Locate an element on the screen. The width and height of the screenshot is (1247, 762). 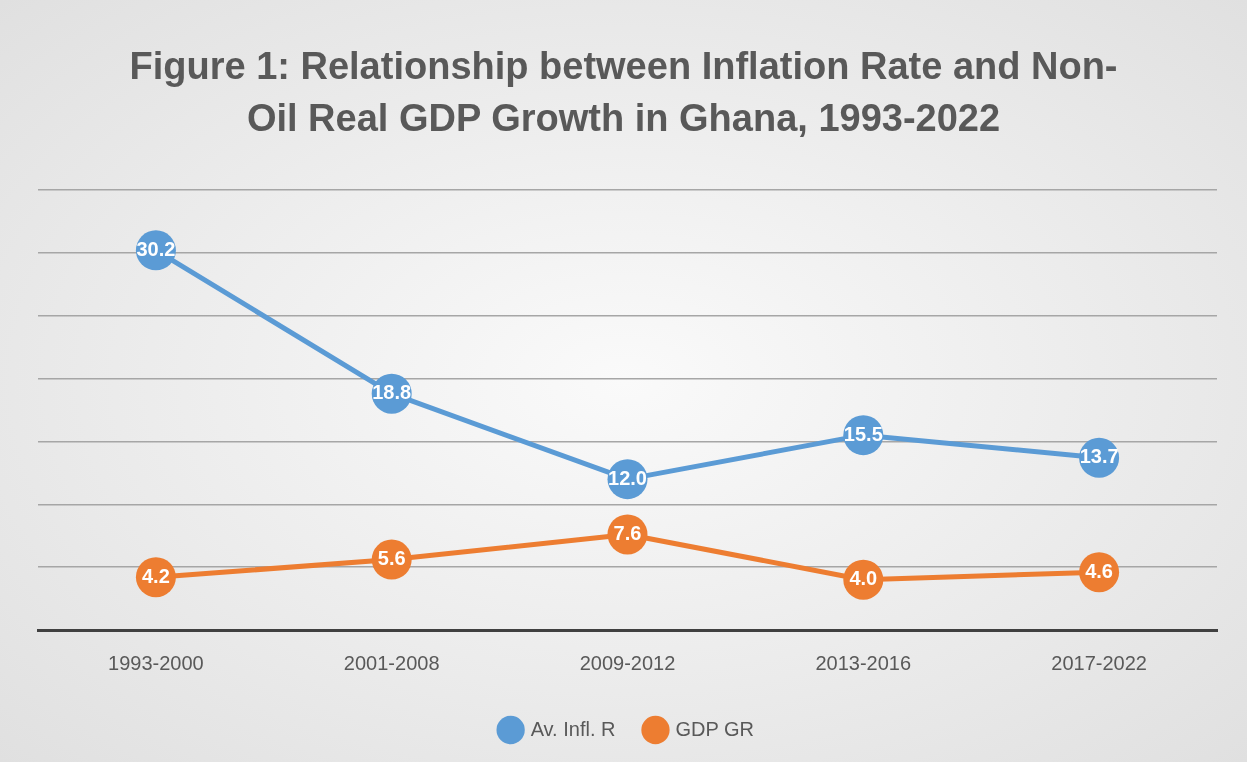
legend-label: GDP GR is located at coordinates (715, 728).